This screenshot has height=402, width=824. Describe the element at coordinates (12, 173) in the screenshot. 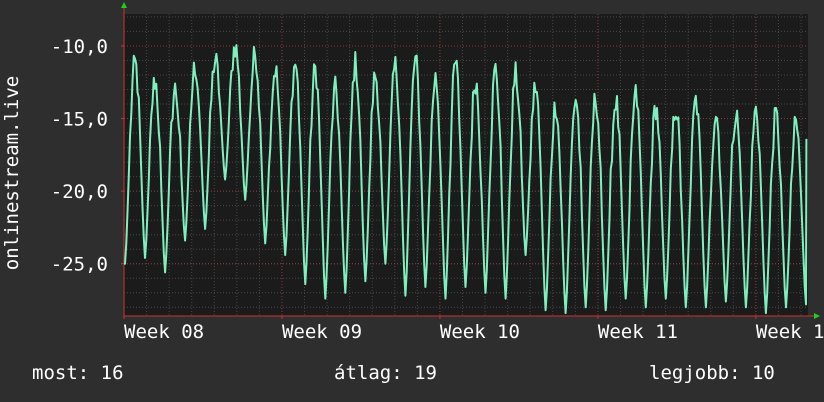

I see `y-axis-label: onlinestream.live` at that location.